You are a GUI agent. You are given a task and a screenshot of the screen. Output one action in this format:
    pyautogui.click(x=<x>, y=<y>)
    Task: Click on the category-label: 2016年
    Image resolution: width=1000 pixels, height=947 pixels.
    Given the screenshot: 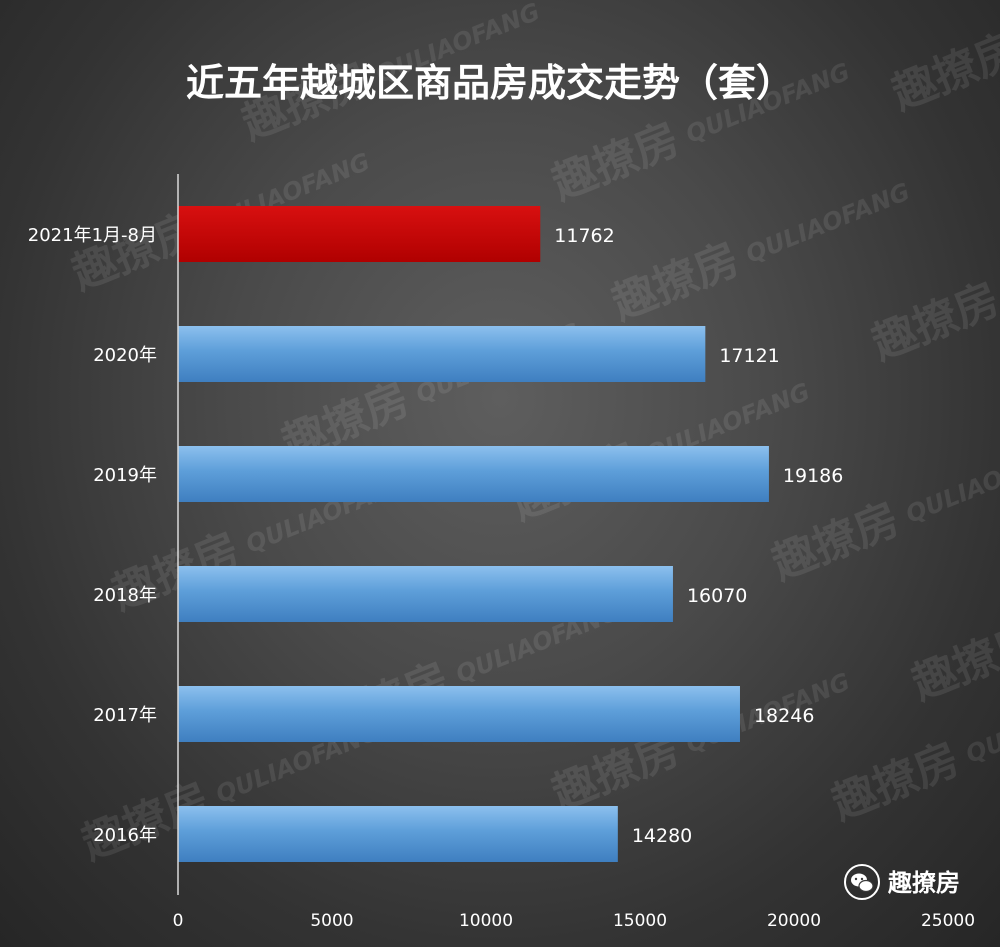 What is the action you would take?
    pyautogui.click(x=125, y=835)
    